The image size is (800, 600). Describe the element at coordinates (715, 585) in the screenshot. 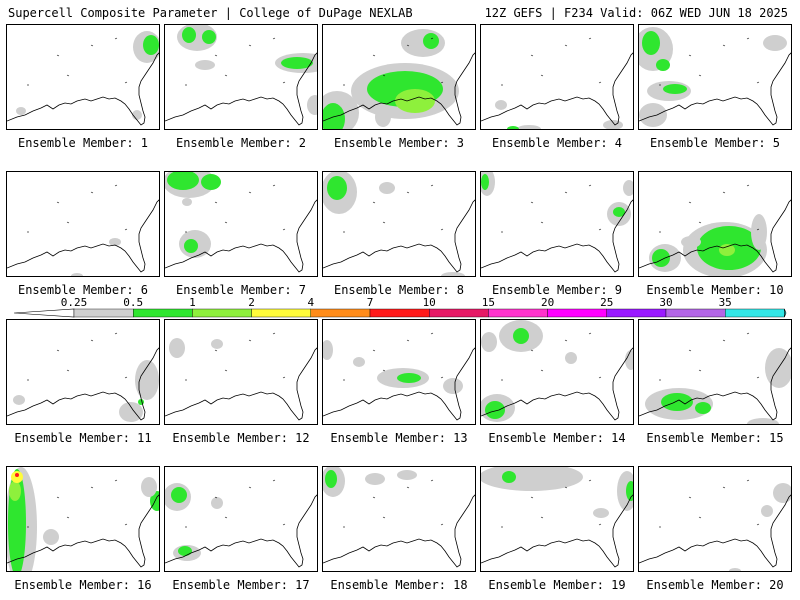

I see `ensemble-member-label: Ensemble Member: 20` at that location.